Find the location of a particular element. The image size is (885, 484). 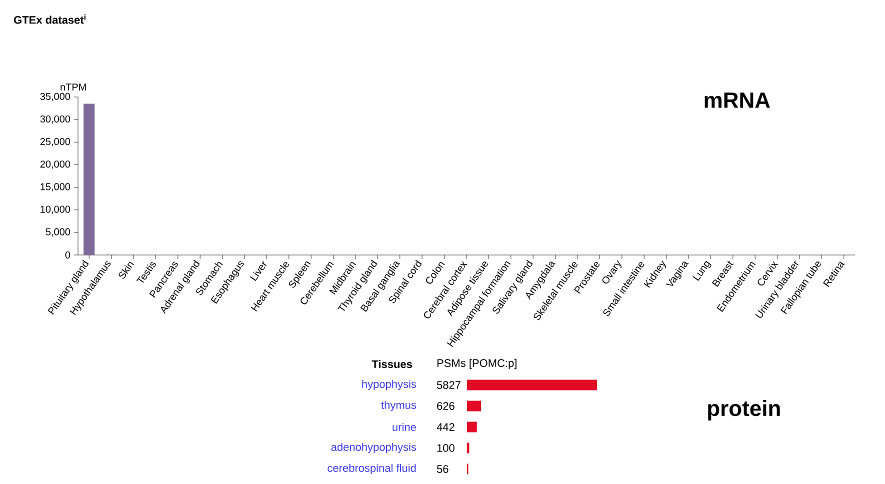

y-axis-title: Tissues is located at coordinates (392, 364).